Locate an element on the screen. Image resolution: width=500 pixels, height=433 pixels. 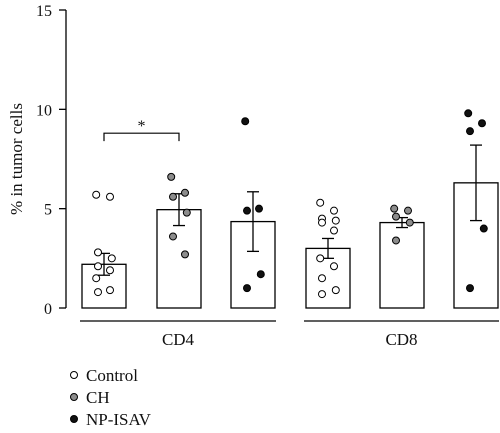
legend-label: Control is located at coordinates (112, 375).